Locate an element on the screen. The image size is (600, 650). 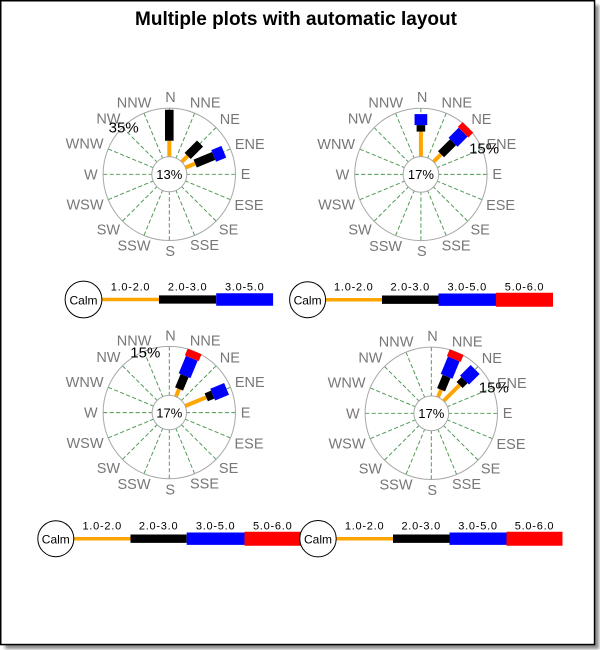
svg-text: 35% is located at coordinates (124, 128).